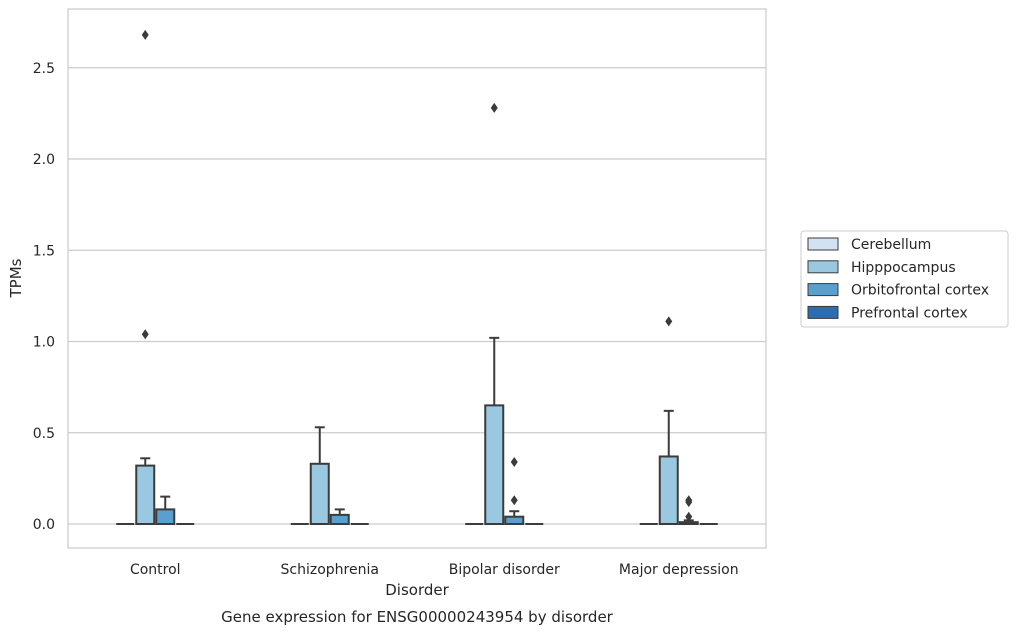 Image resolution: width=1018 pixels, height=634 pixels. Describe the element at coordinates (16, 278) in the screenshot. I see `y-axis-label: TPMs` at that location.